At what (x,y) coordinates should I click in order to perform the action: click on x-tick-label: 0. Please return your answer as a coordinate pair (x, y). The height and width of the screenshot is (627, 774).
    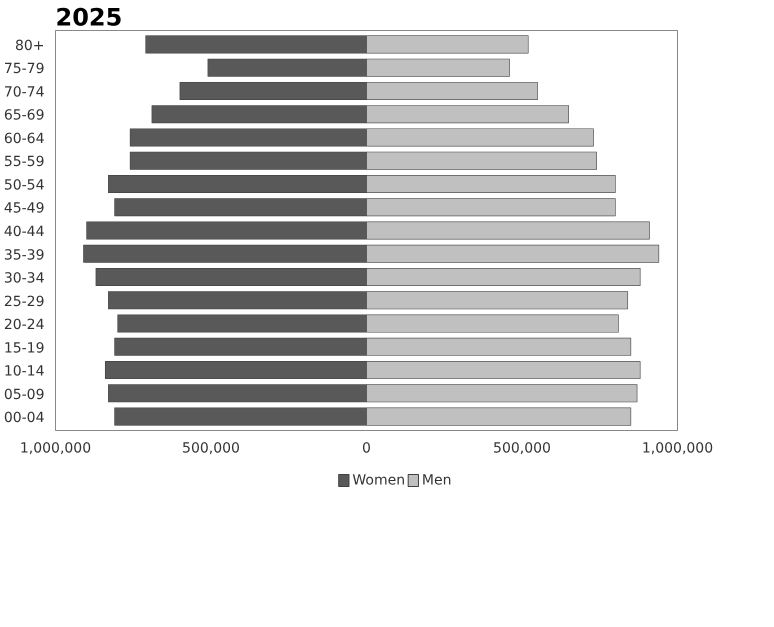
    Looking at the image, I should click on (366, 448).